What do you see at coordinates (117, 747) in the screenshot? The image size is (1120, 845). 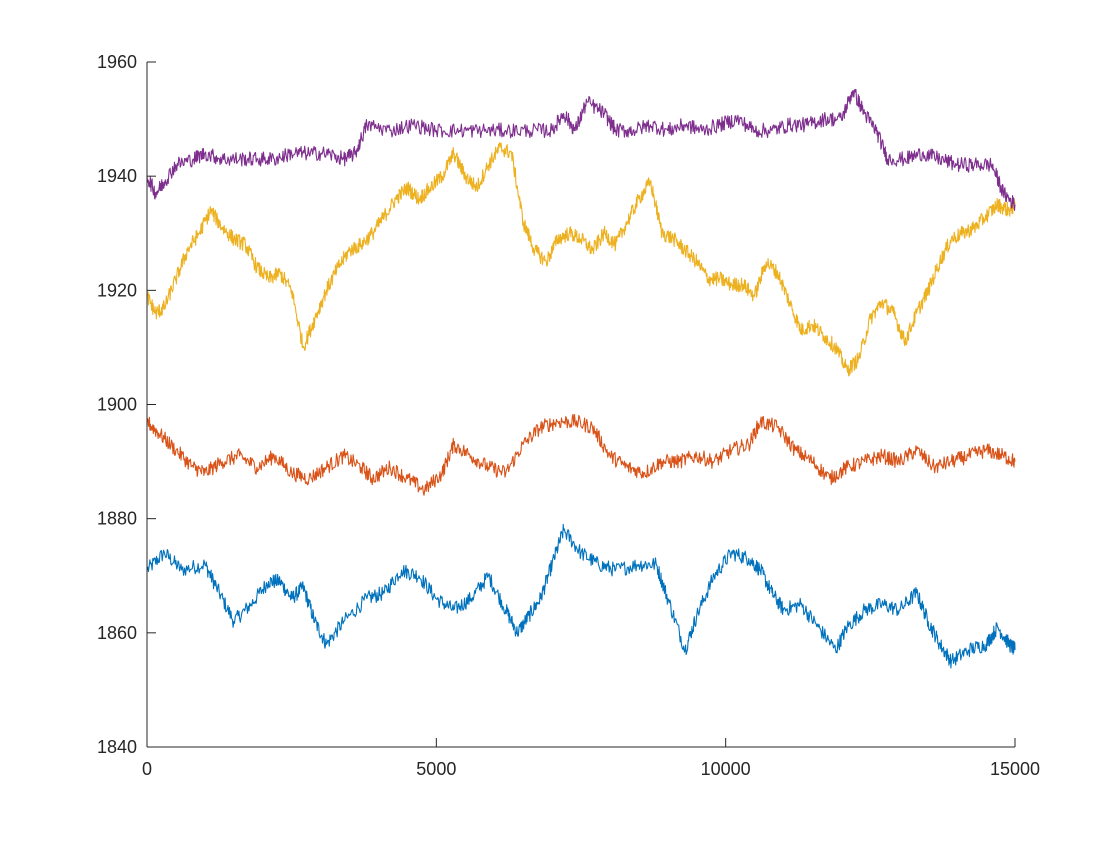 I see `y-tick-label: 1840` at bounding box center [117, 747].